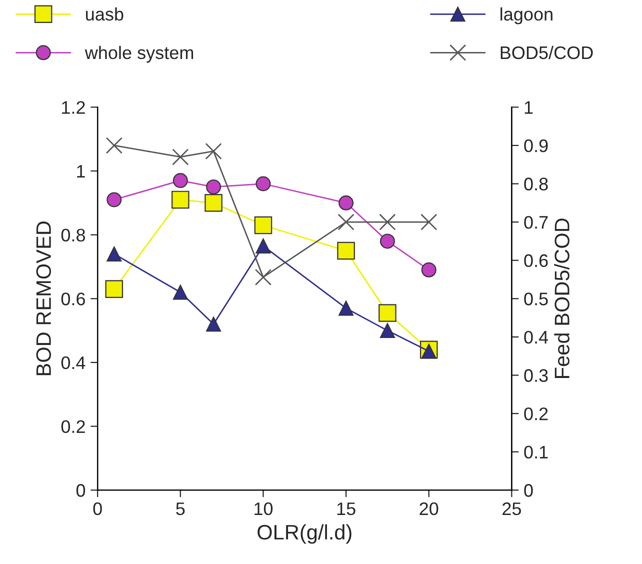  I want to click on legend-label: lagoon, so click(526, 15).